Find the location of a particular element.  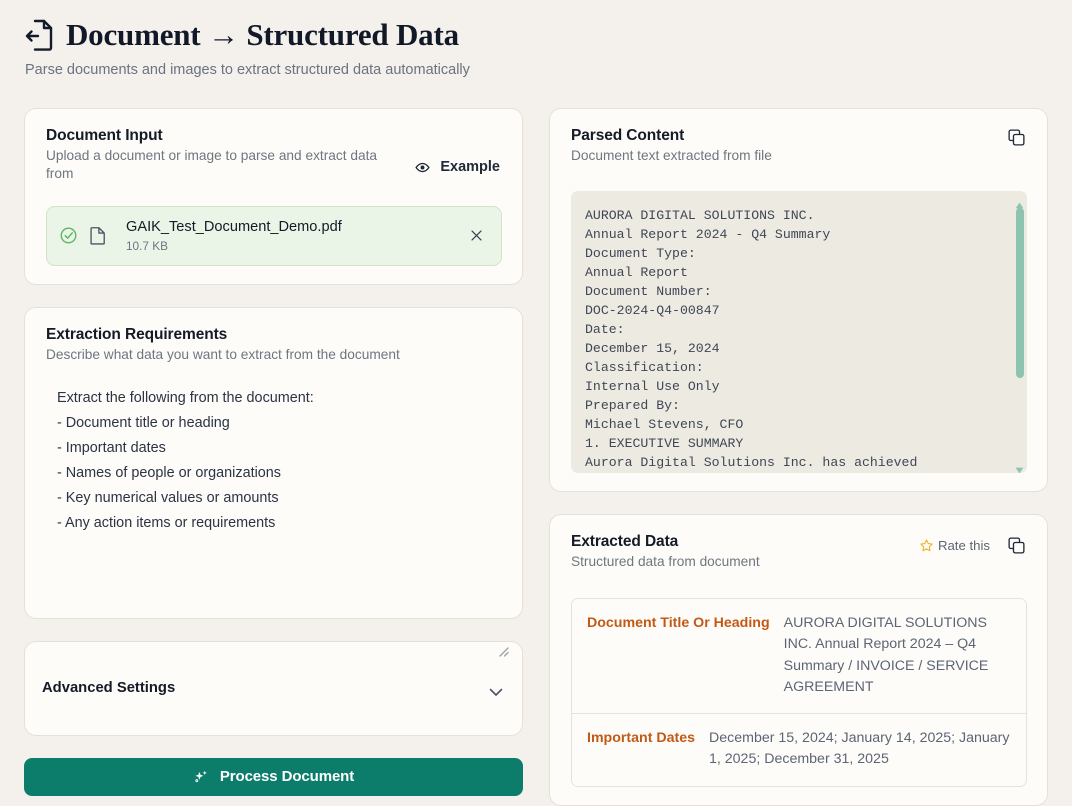

document-arrow-left-icon is located at coordinates (39, 35).